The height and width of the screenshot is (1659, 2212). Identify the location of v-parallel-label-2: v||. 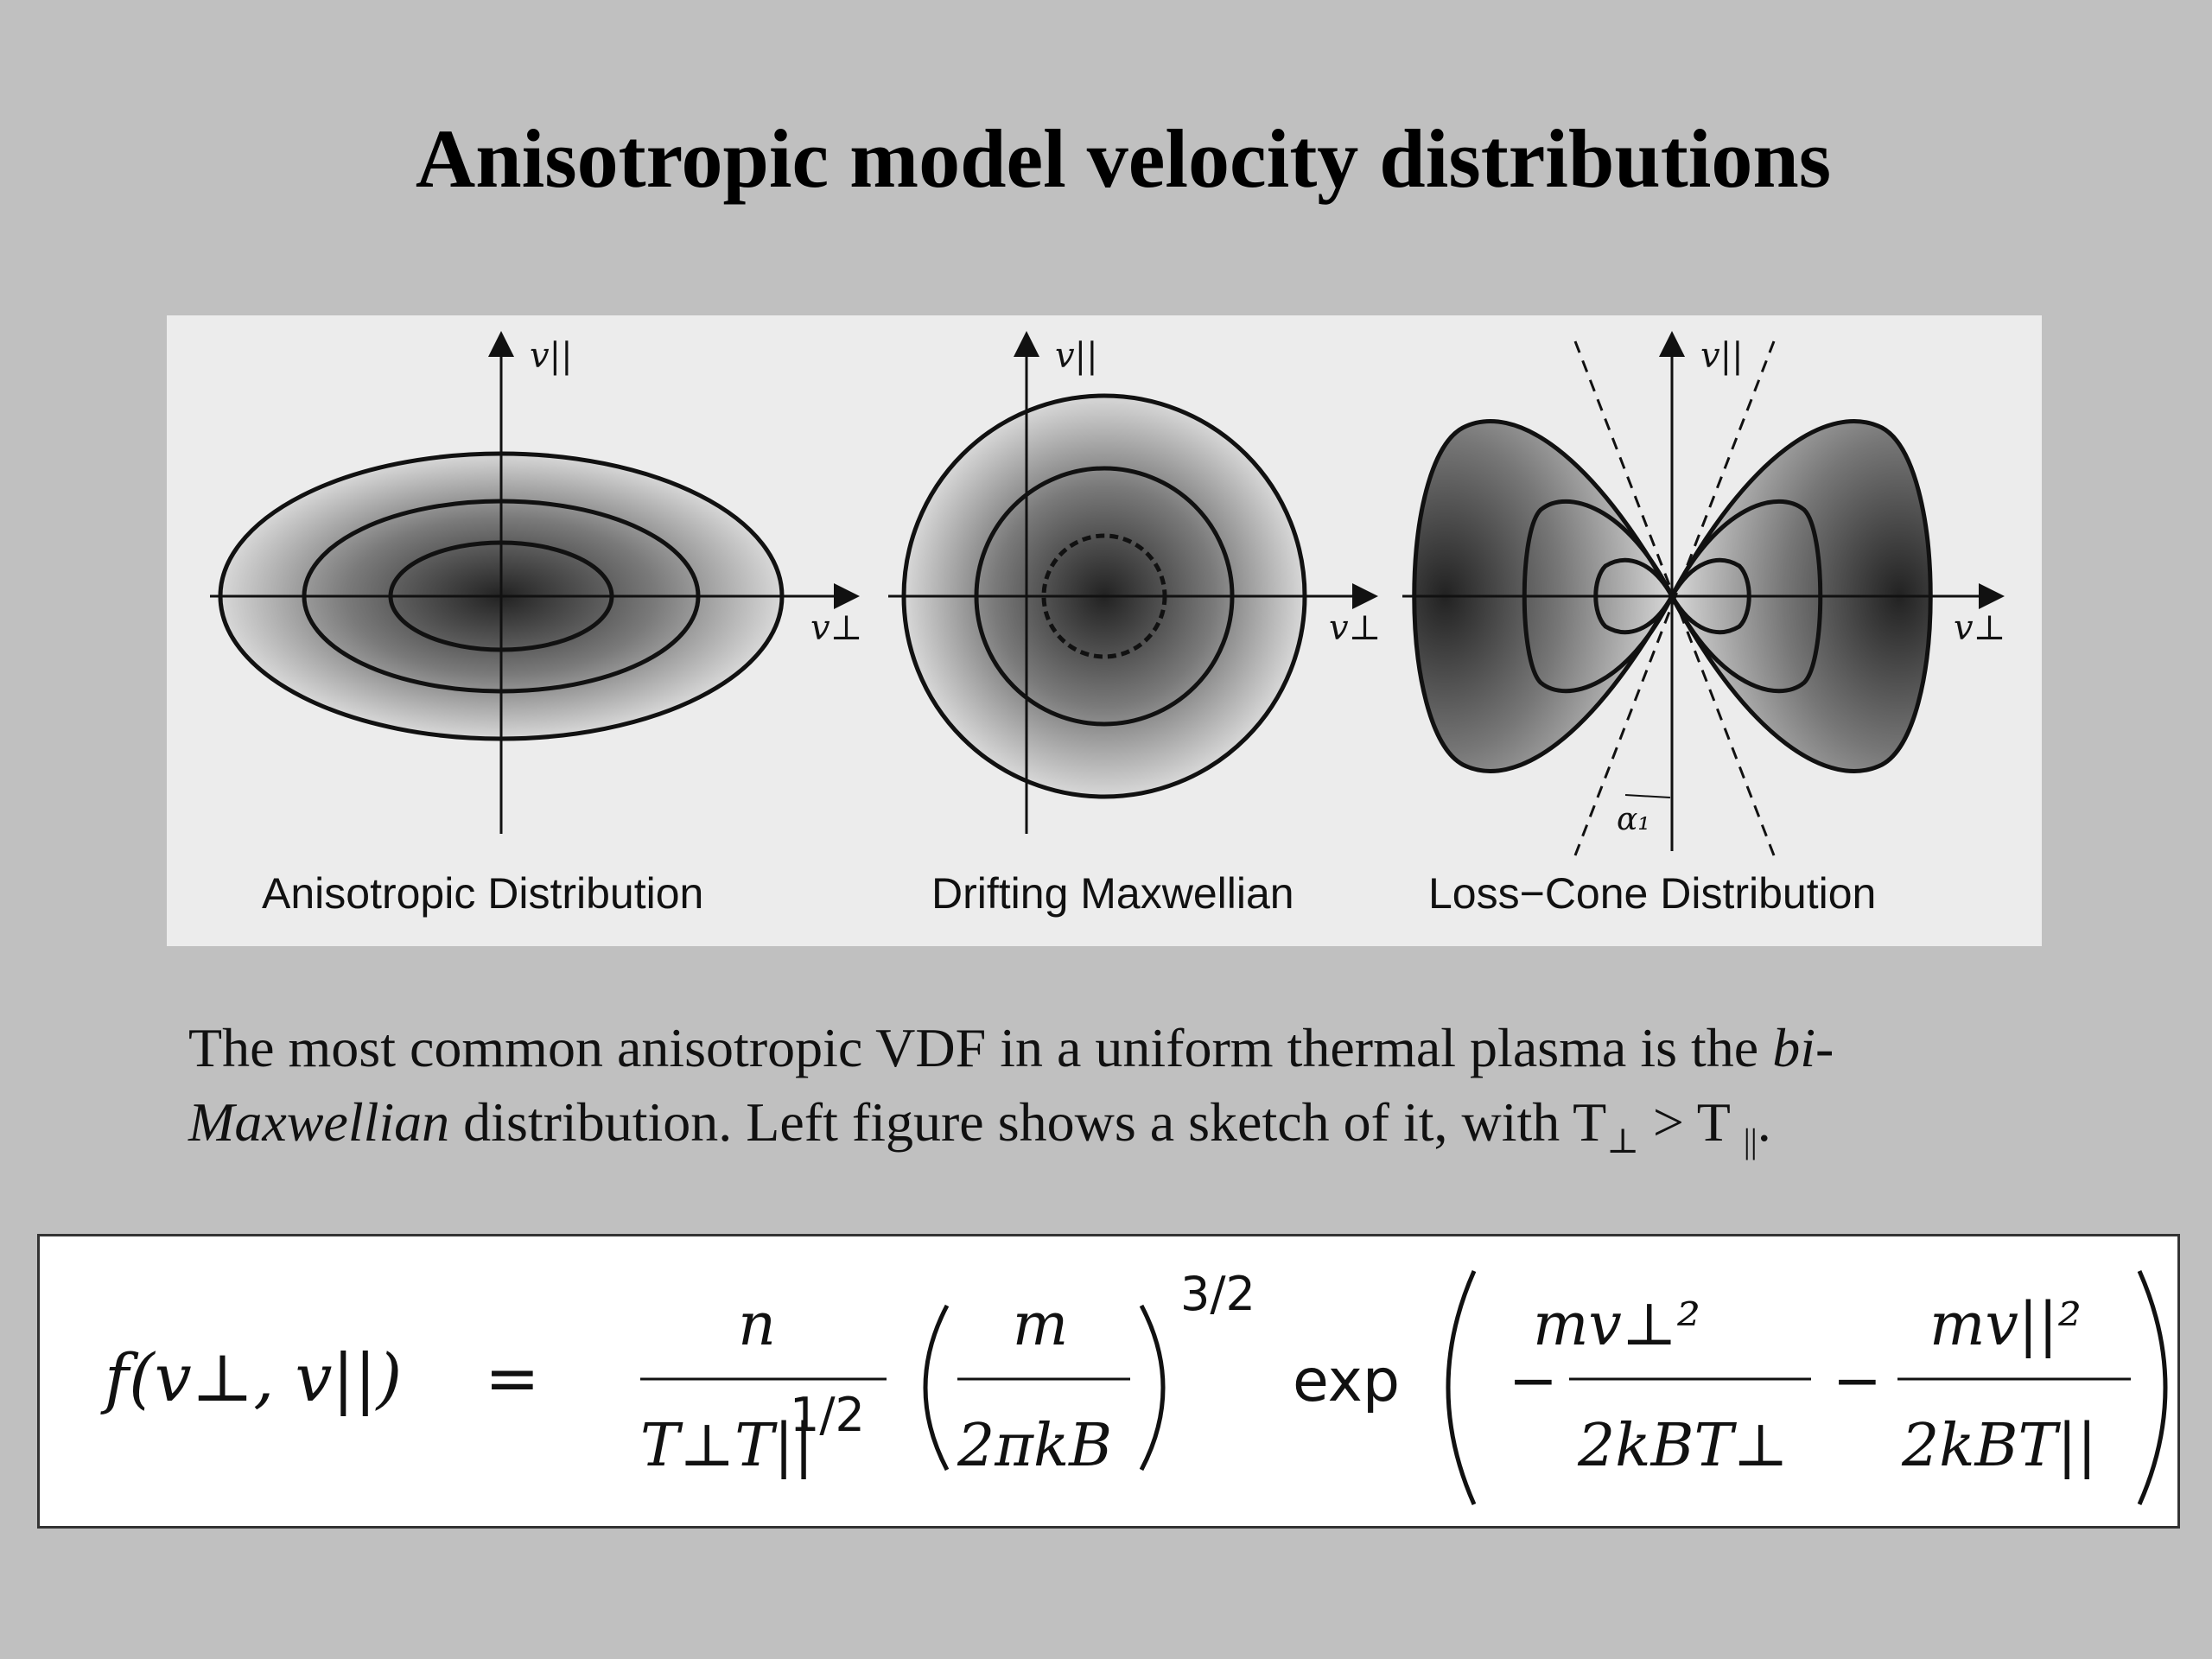
(1076, 356).